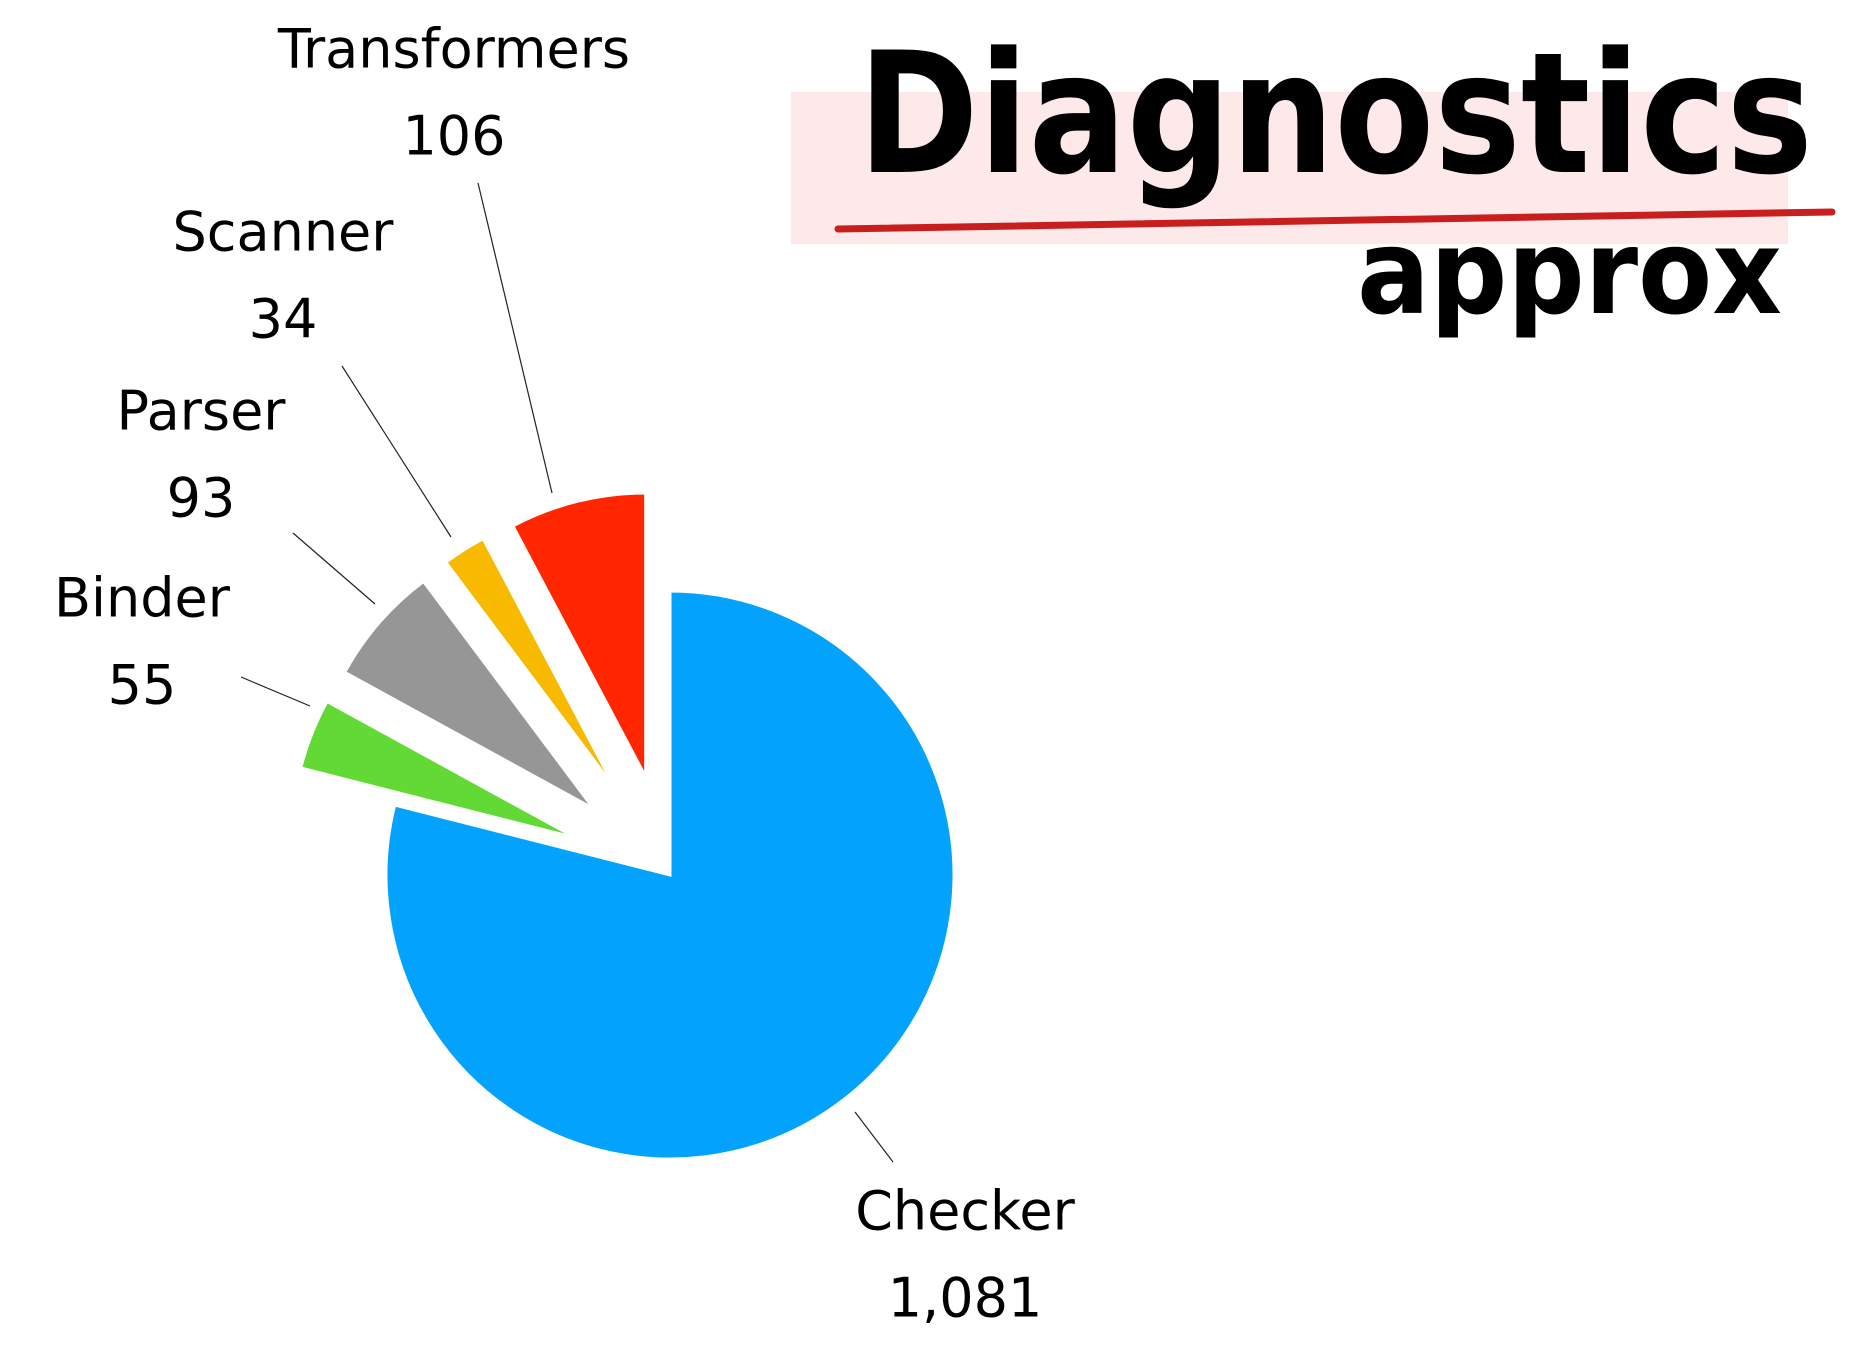 The height and width of the screenshot is (1356, 1850). I want to click on leader-line-binder, so click(275, 691).